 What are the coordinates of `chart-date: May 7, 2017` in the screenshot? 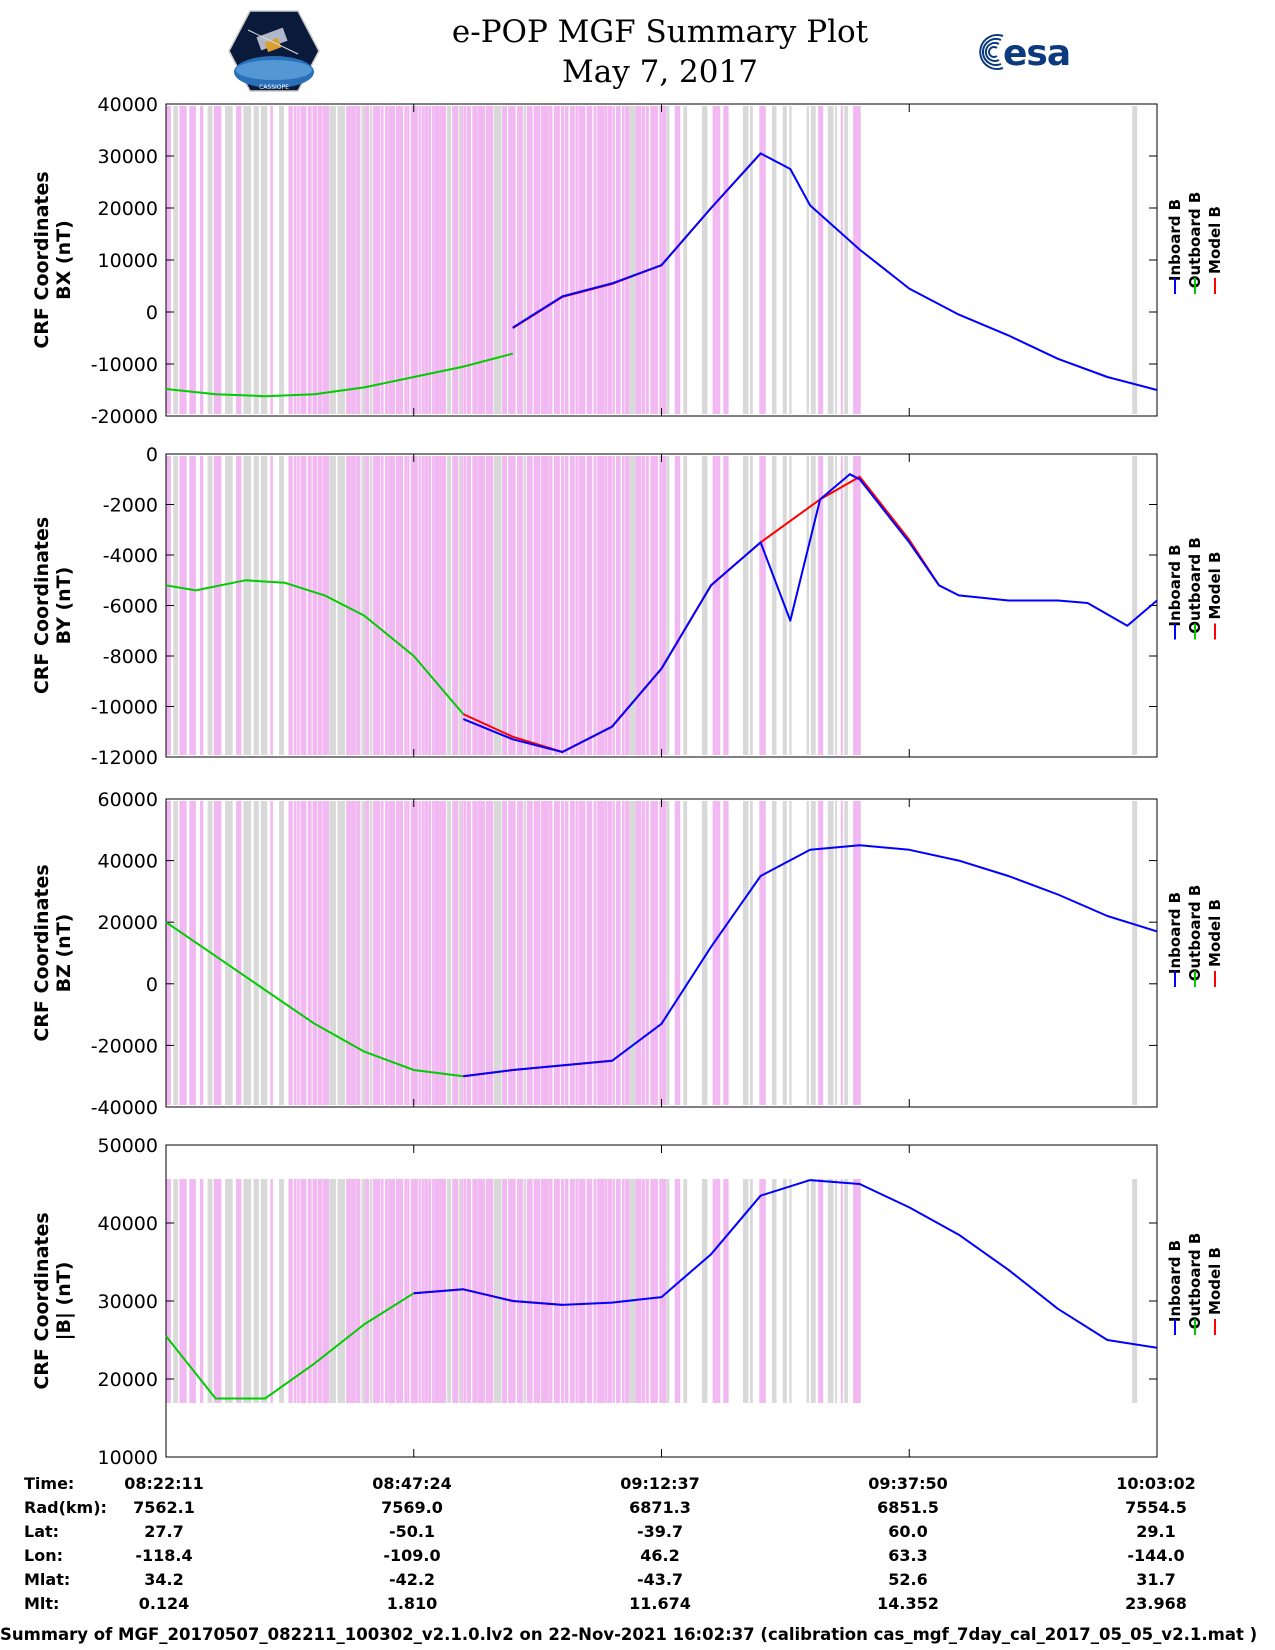 It's located at (660, 72).